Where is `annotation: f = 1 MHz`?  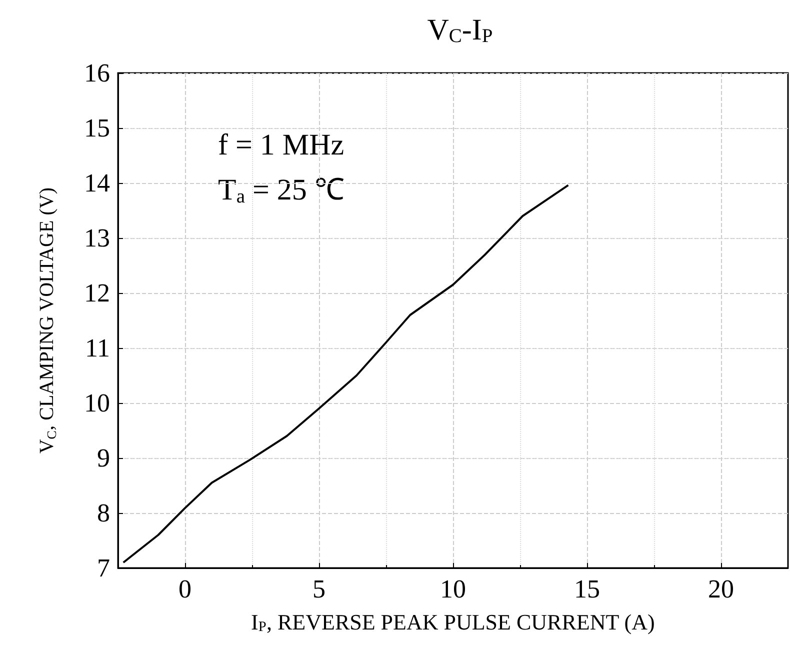 annotation: f = 1 MHz is located at coordinates (281, 145).